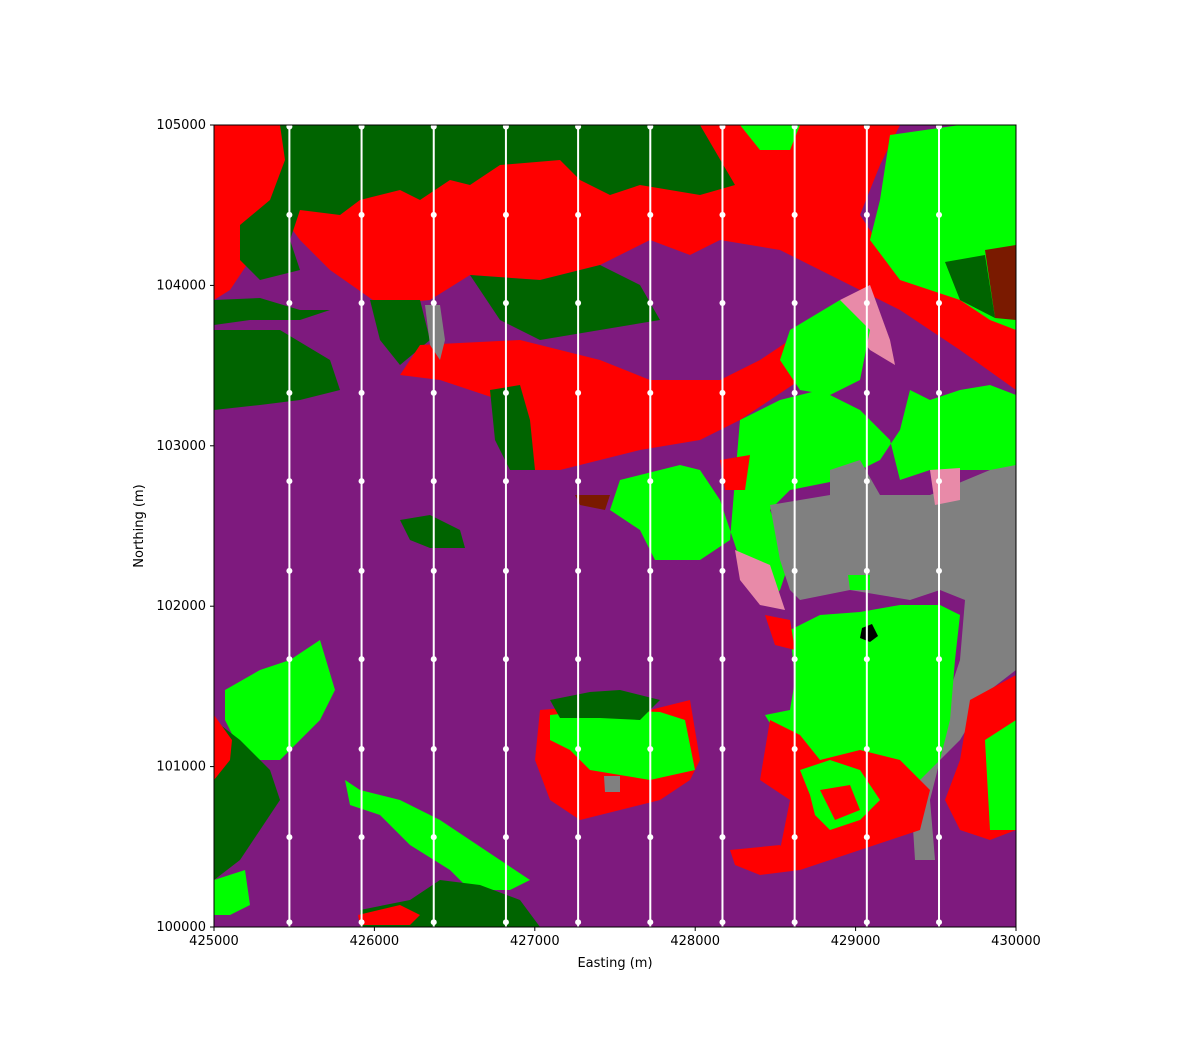 The width and height of the screenshot is (1200, 1041). What do you see at coordinates (970, 286) in the screenshot?
I see `land-cover-darkgreen-northeast` at bounding box center [970, 286].